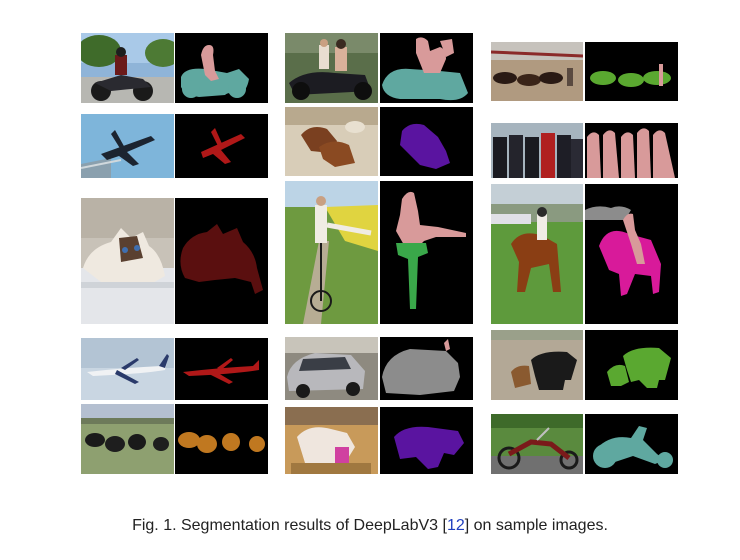 This screenshot has height=560, width=740. Describe the element at coordinates (426, 440) in the screenshot. I see `mask-dog-toy` at that location.